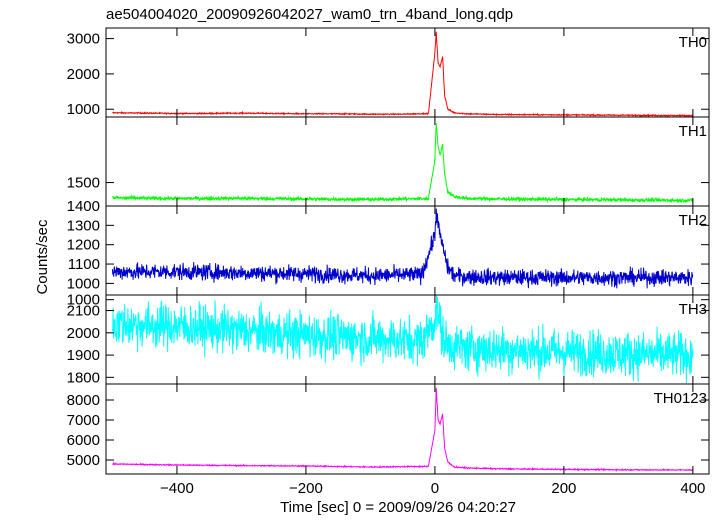  I want to click on panel-label-th2: TH2, so click(693, 220).